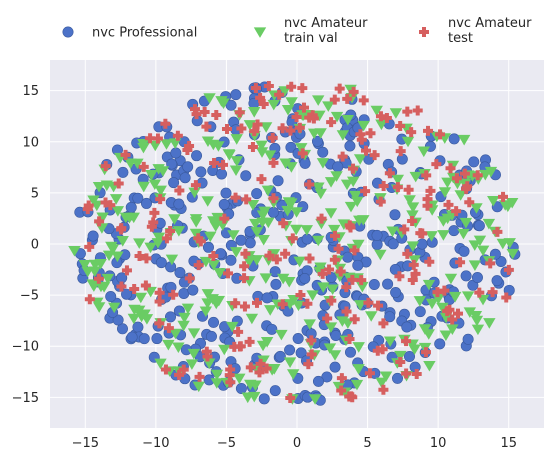 Image resolution: width=554 pixels, height=462 pixels. Describe the element at coordinates (326, 31) in the screenshot. I see `legend-label: nvc Amateur train val` at that location.